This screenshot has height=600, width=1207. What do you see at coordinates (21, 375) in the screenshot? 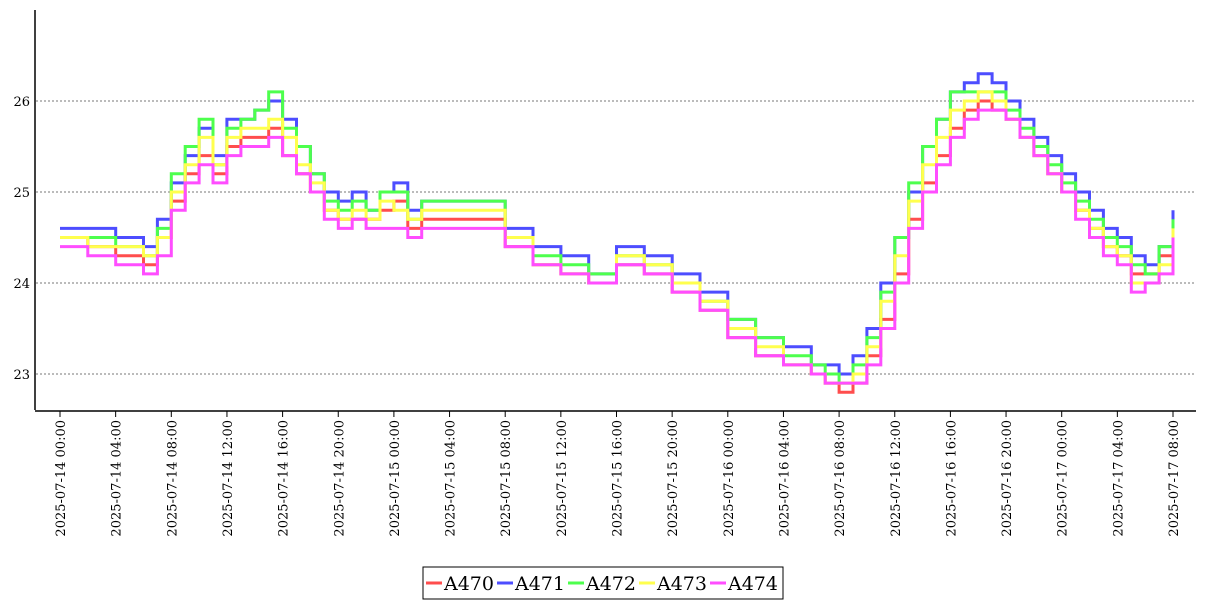
I see `y-tick-label: 23` at bounding box center [21, 375].